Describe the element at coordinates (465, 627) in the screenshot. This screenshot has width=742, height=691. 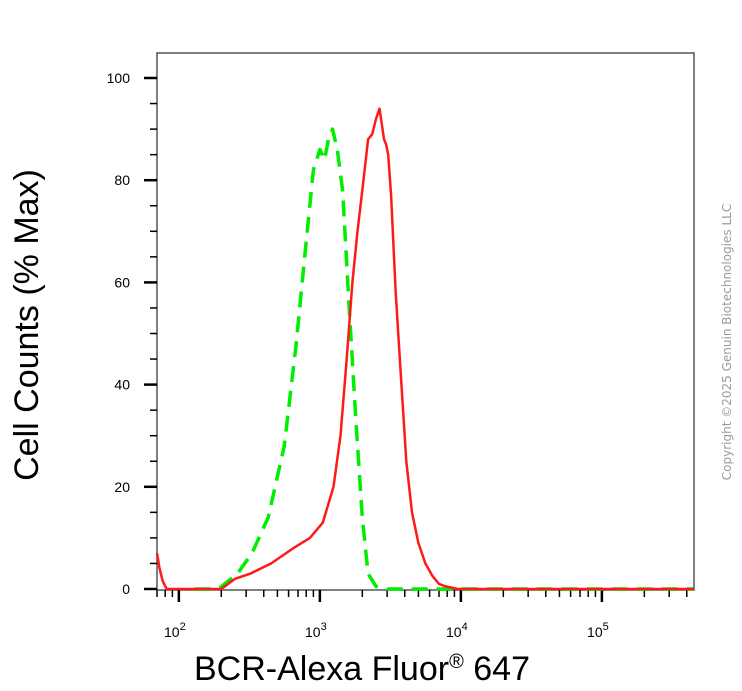
I see `x-tick-exponent: 4` at that location.